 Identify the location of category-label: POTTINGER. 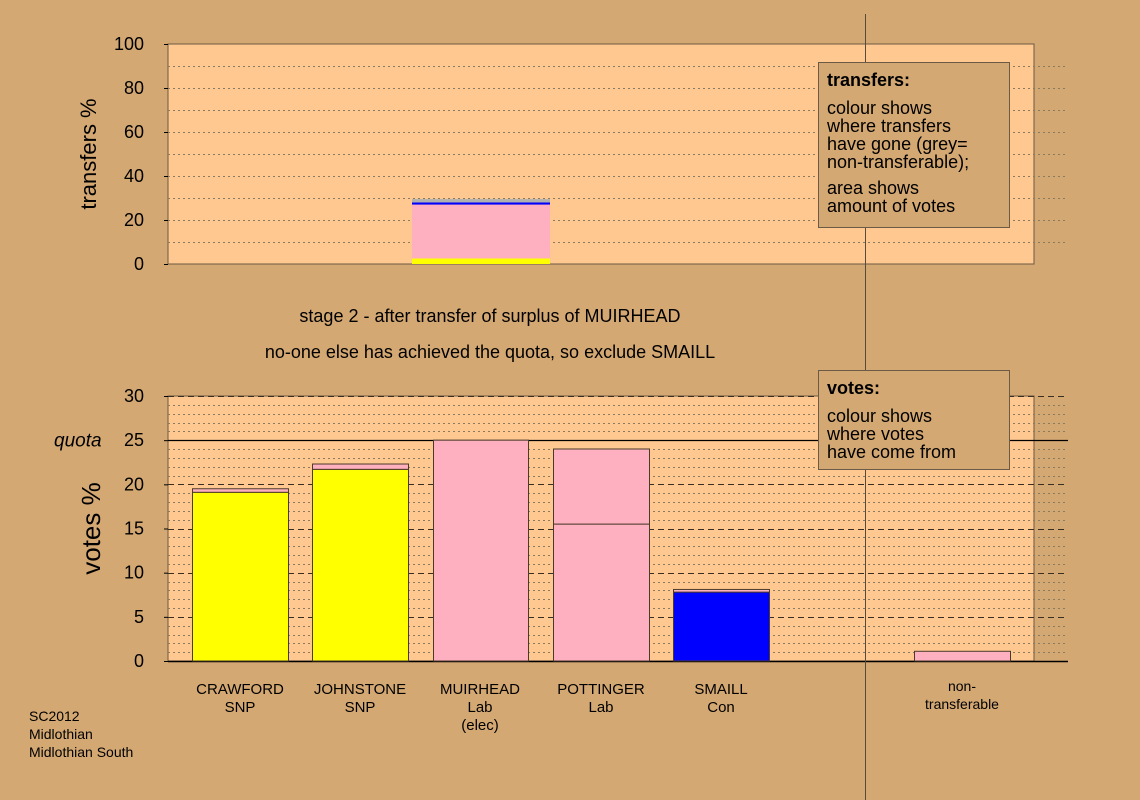
(601, 689).